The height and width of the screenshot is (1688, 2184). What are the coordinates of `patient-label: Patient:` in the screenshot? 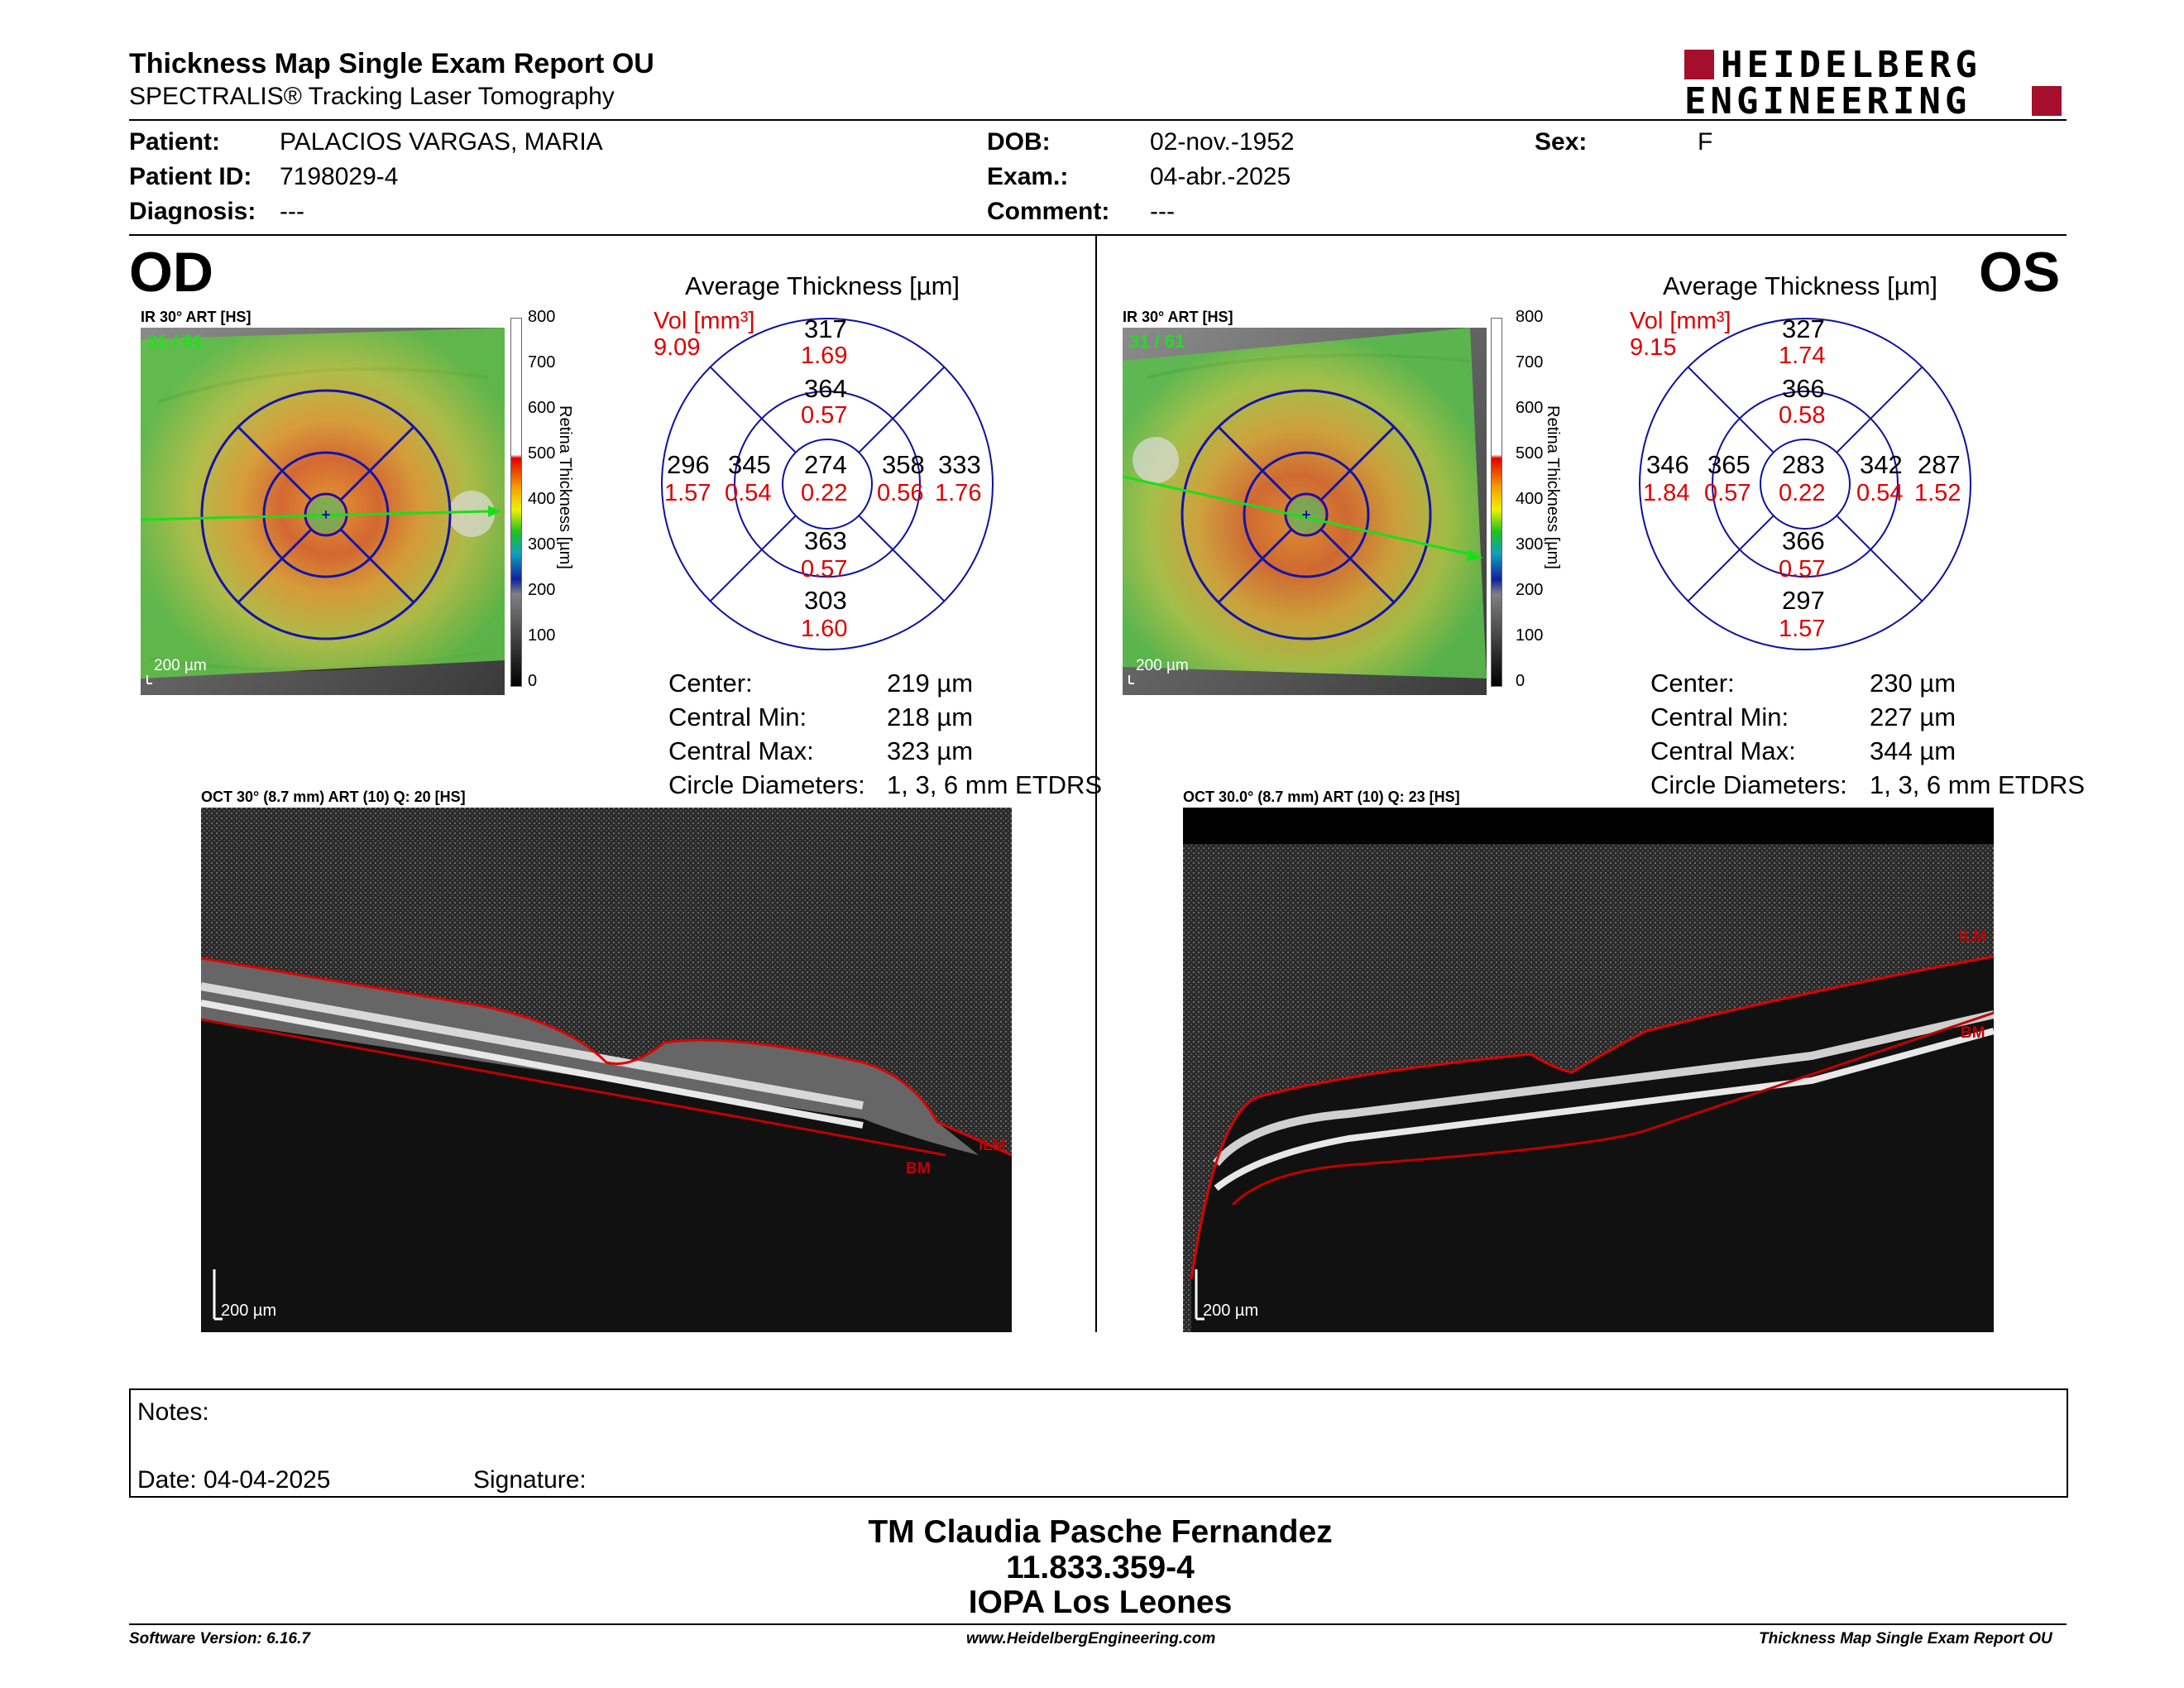 It's located at (175, 142).